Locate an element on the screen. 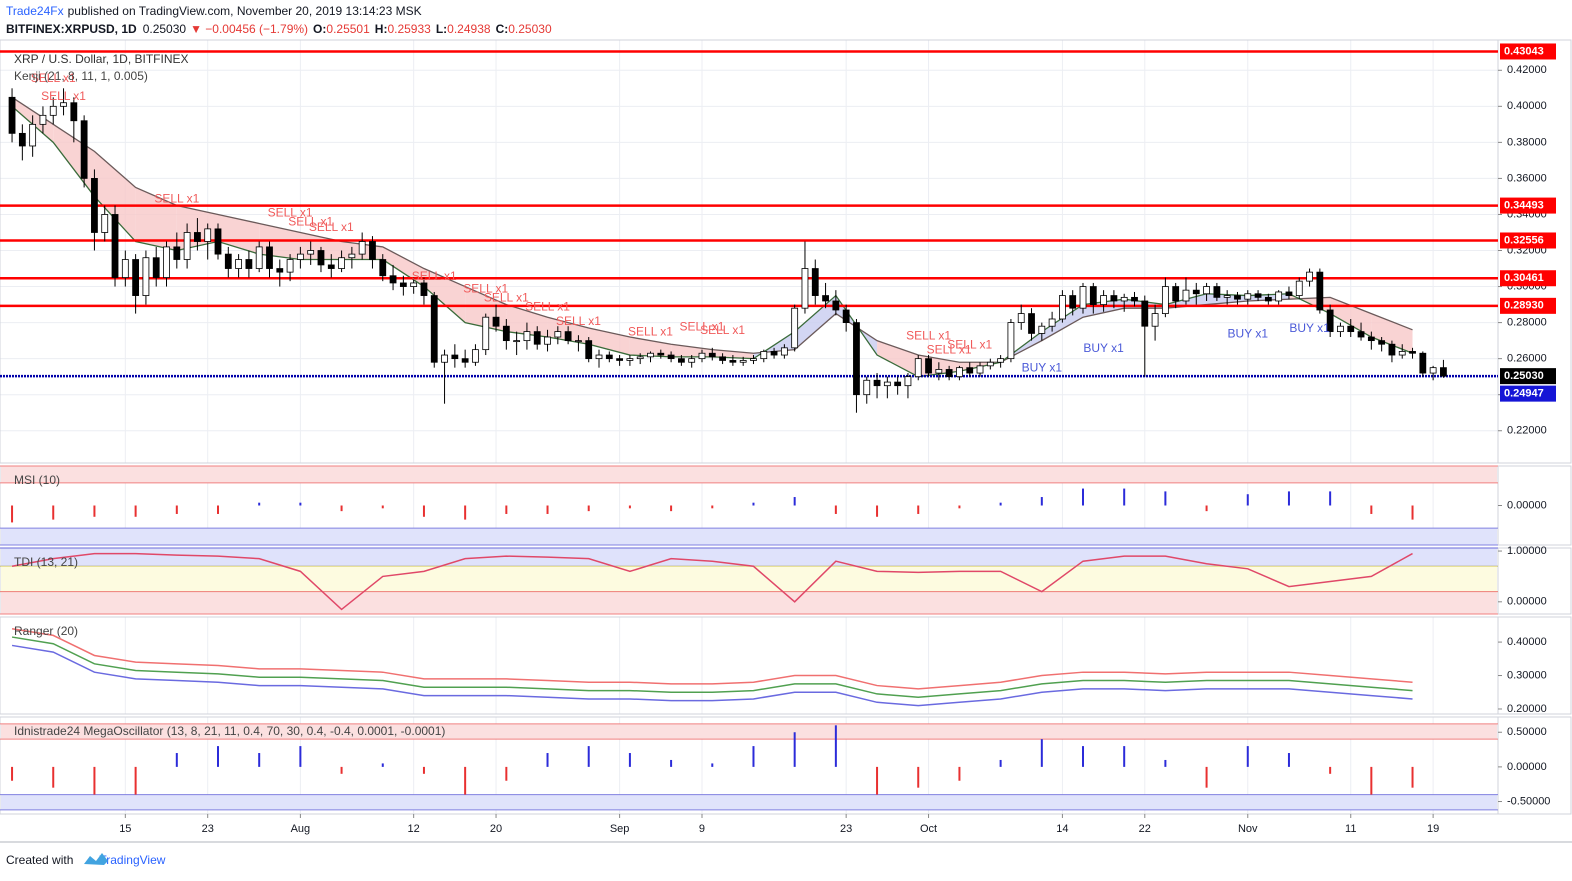 The height and width of the screenshot is (881, 1572). y-tick-label: 0.26000 is located at coordinates (1527, 359).